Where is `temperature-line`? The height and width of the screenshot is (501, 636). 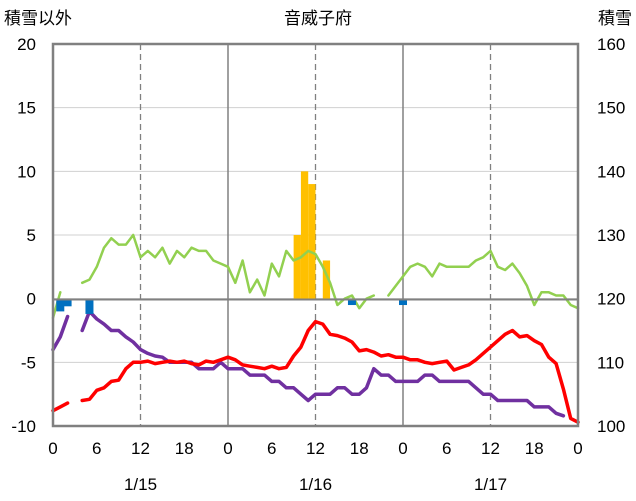 temperature-line is located at coordinates (60, 407).